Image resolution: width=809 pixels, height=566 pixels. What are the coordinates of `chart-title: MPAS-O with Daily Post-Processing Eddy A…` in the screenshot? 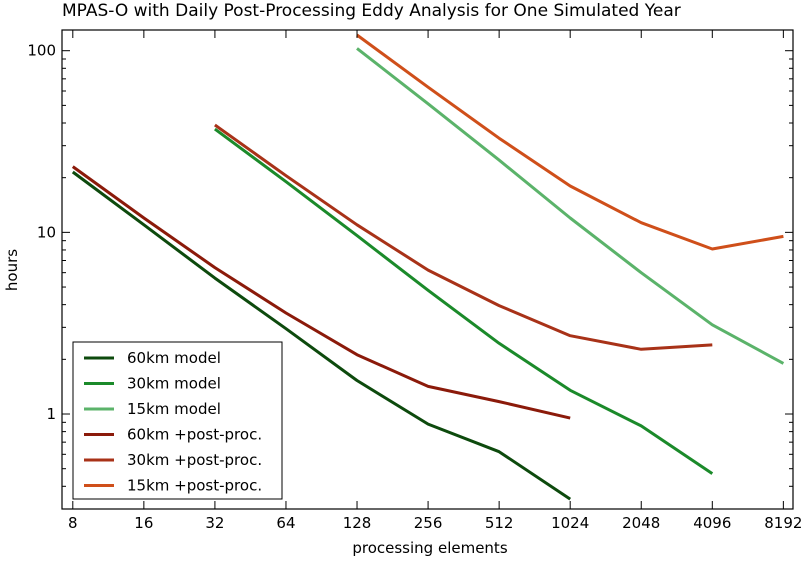 It's located at (371, 11).